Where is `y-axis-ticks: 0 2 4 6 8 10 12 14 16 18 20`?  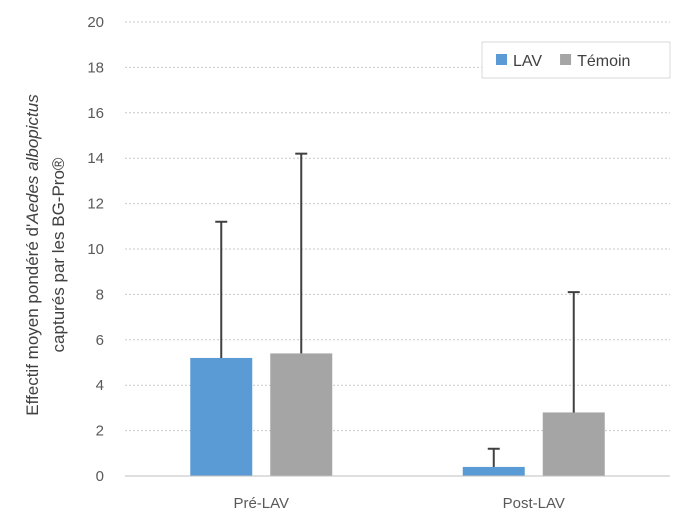 y-axis-ticks: 0 2 4 6 8 10 12 14 16 18 20 is located at coordinates (95, 249).